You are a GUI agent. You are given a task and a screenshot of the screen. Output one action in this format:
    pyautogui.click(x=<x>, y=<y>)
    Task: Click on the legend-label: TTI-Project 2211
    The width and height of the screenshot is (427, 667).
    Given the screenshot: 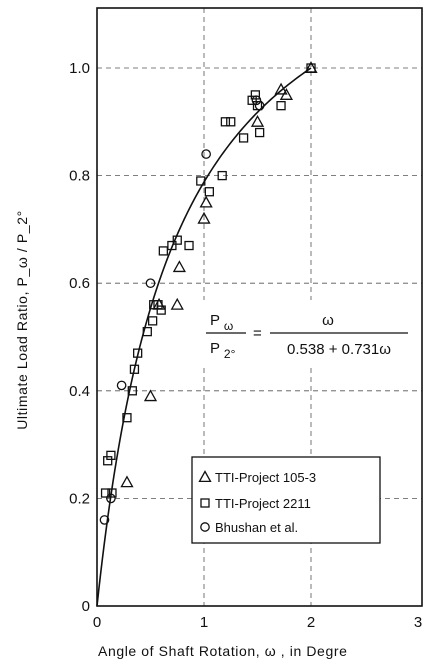 What is the action you would take?
    pyautogui.click(x=263, y=503)
    